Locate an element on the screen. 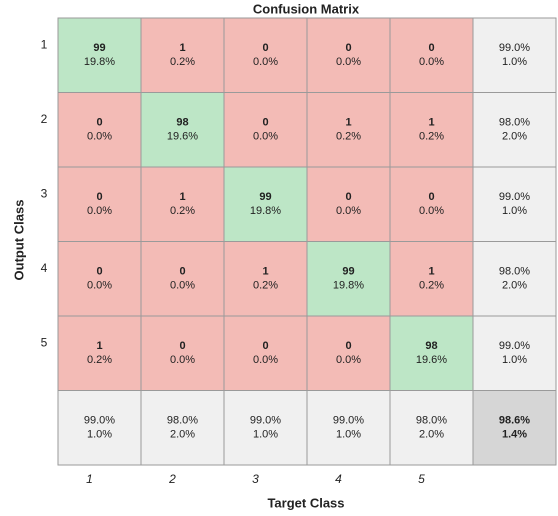  overall-correct: 98.6% is located at coordinates (514, 421).